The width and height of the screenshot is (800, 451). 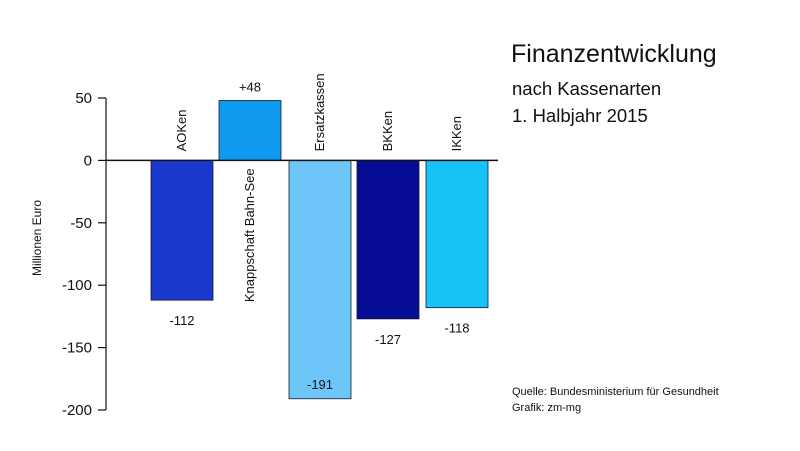 I want to click on credit-line: Grafik: zm-mg, so click(x=547, y=408).